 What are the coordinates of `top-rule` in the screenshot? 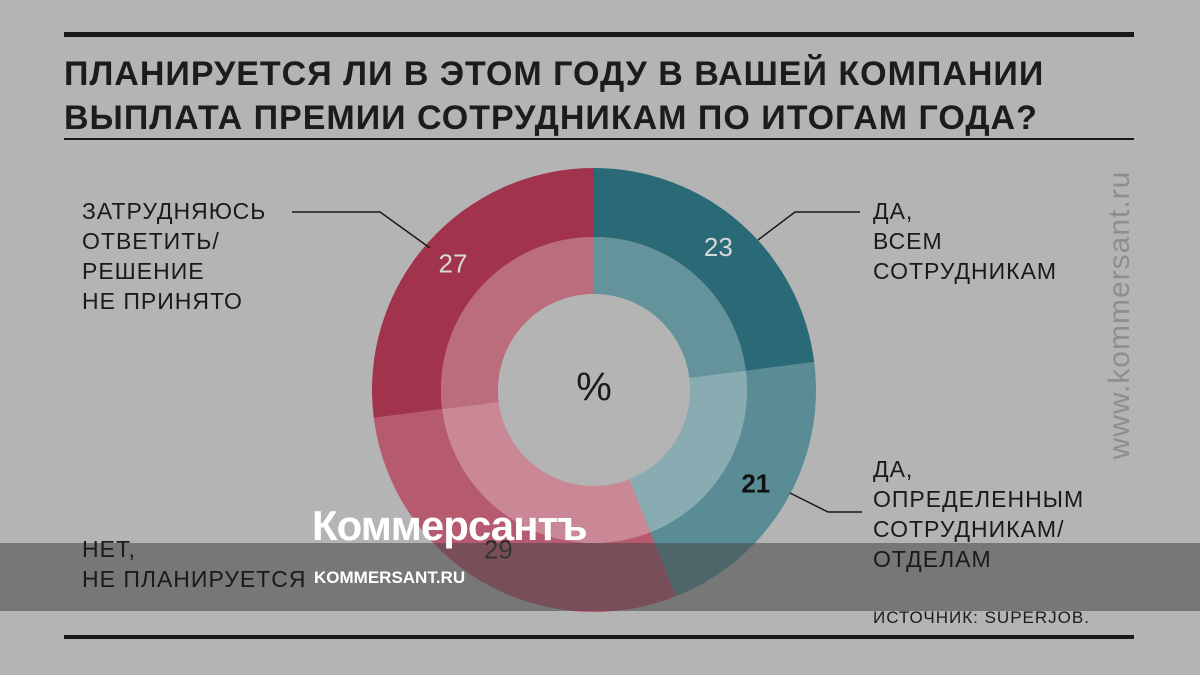 It's located at (599, 34).